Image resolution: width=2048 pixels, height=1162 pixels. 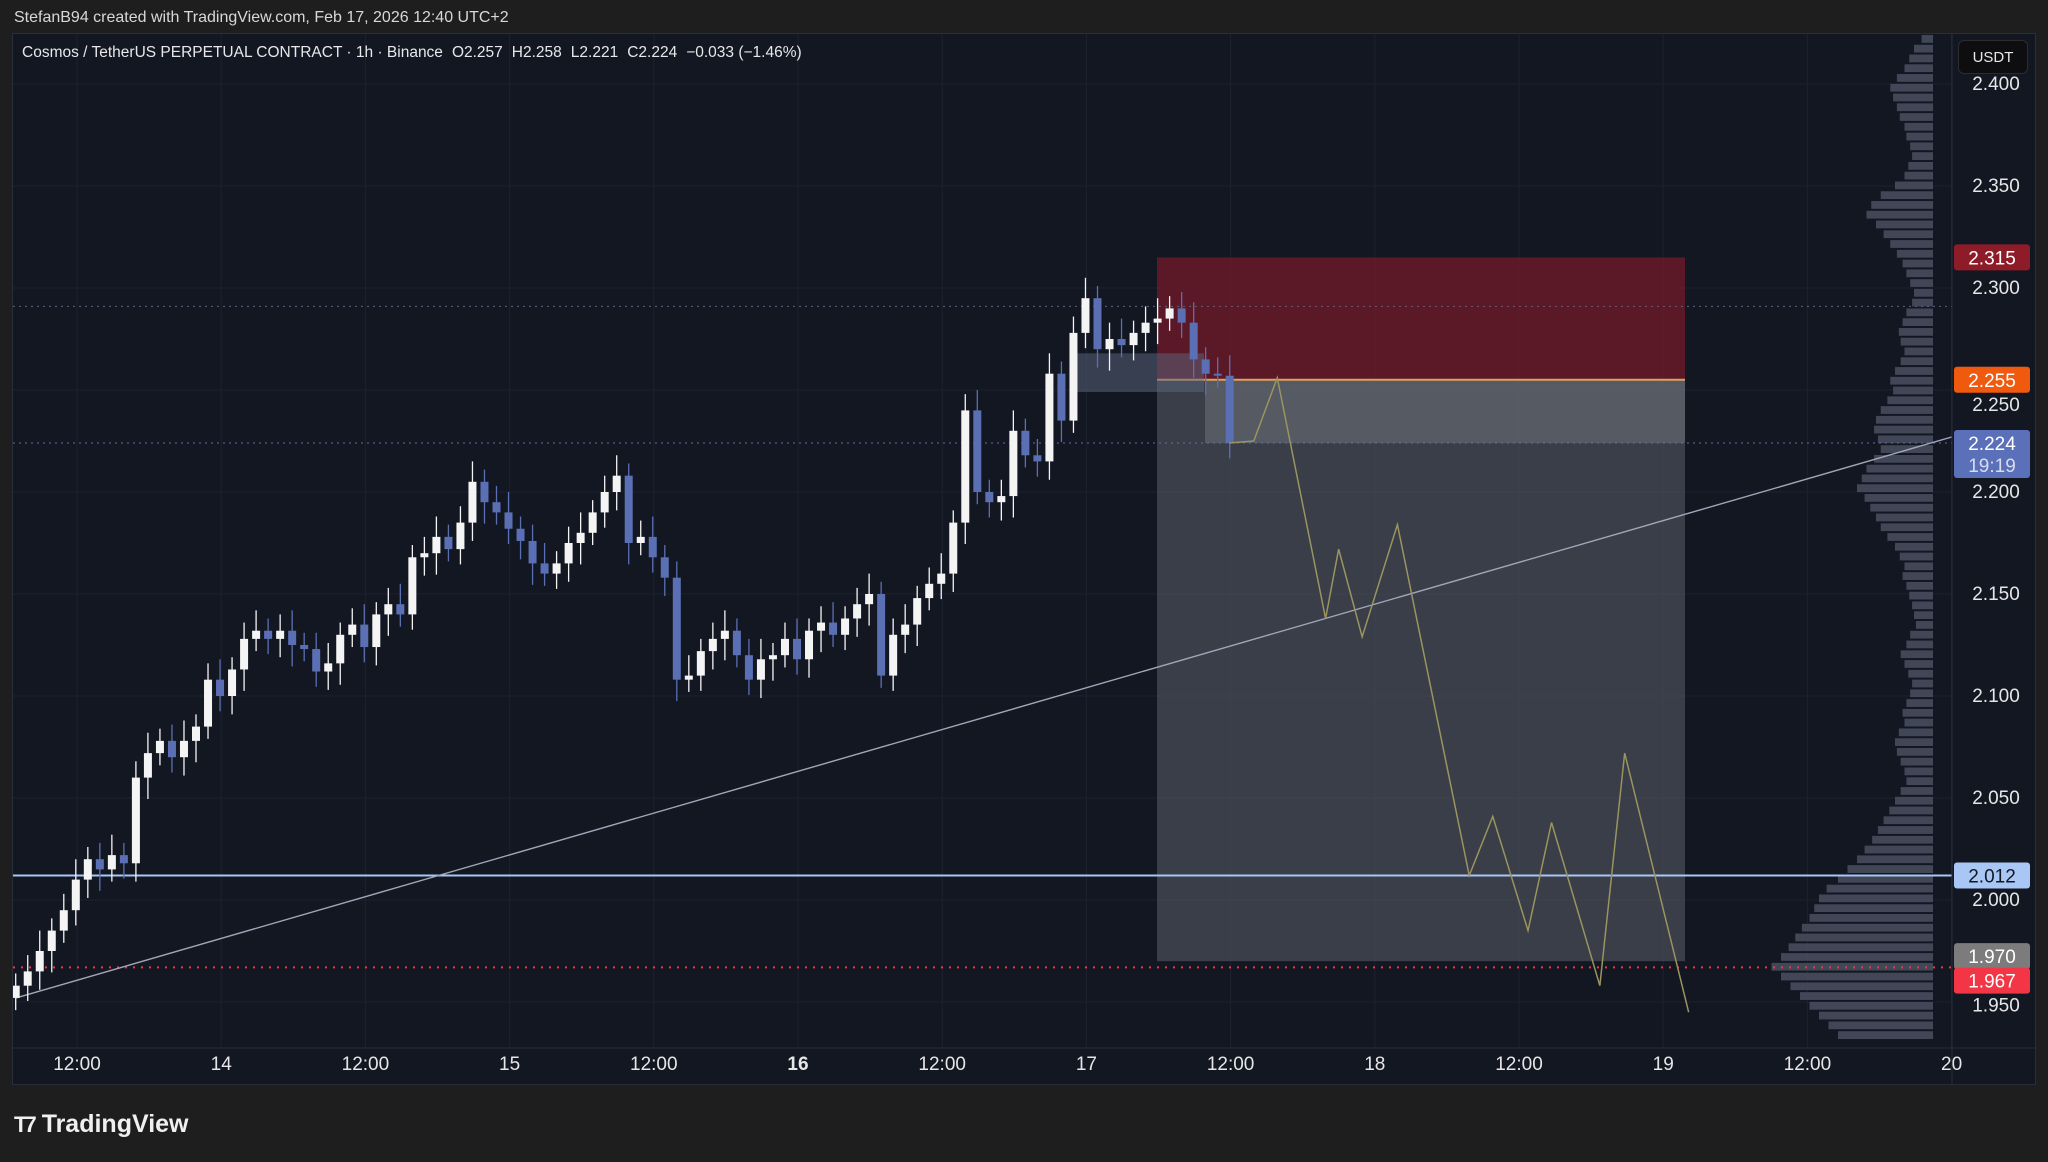 I want to click on current-price-label-bg, so click(x=1992, y=454).